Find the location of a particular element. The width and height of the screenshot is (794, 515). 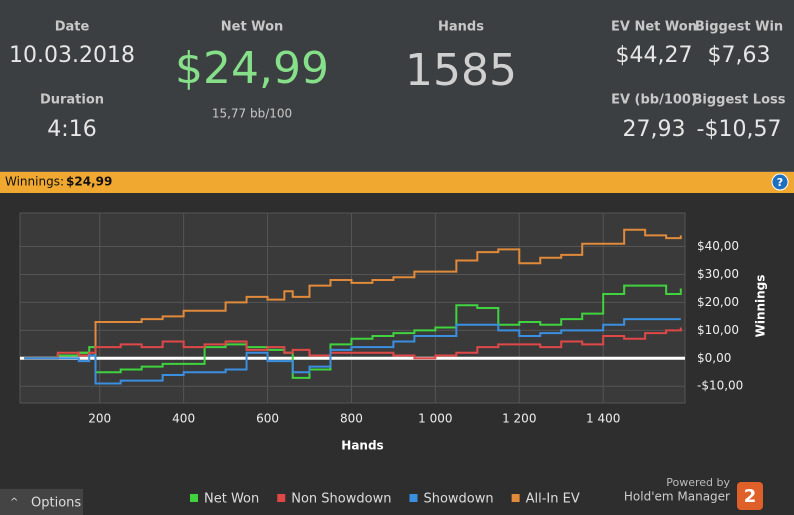

hands-value: 1585 is located at coordinates (461, 70).